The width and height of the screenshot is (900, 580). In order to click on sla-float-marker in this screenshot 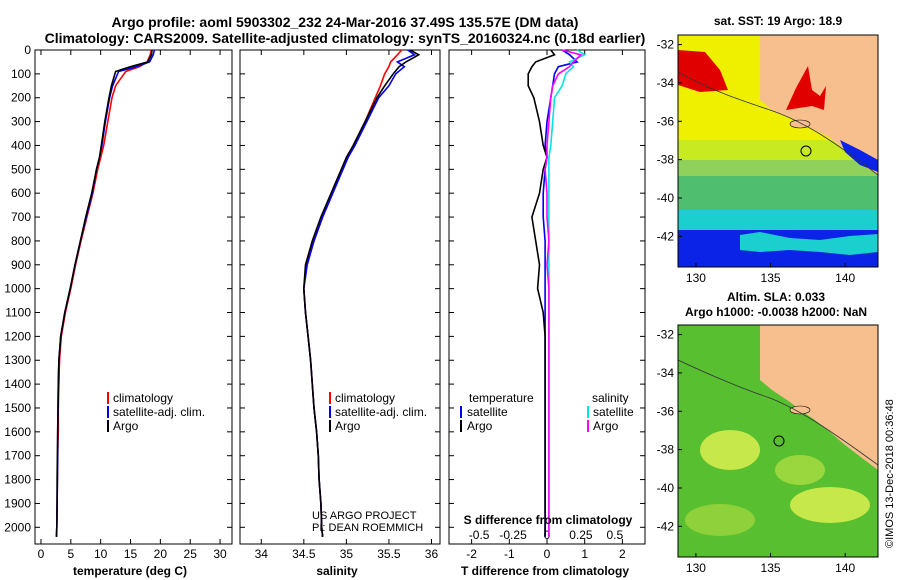, I will do `click(779, 441)`.